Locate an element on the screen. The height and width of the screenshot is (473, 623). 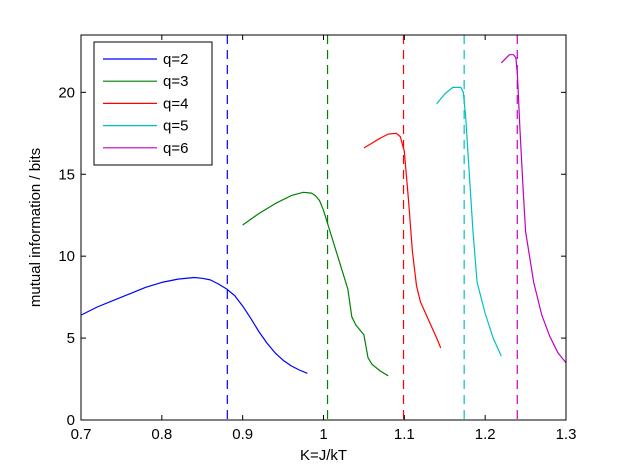
series-line-q6 is located at coordinates (533, 209).